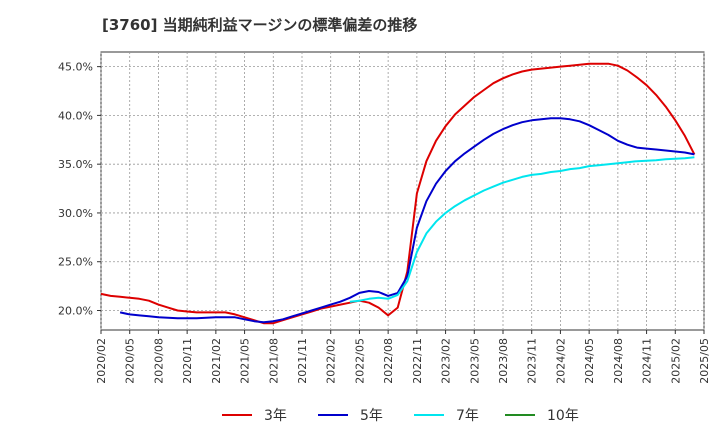 This screenshot has width=720, height=440. Describe the element at coordinates (101, 361) in the screenshot. I see `x-tick-label: 2020/02` at that location.